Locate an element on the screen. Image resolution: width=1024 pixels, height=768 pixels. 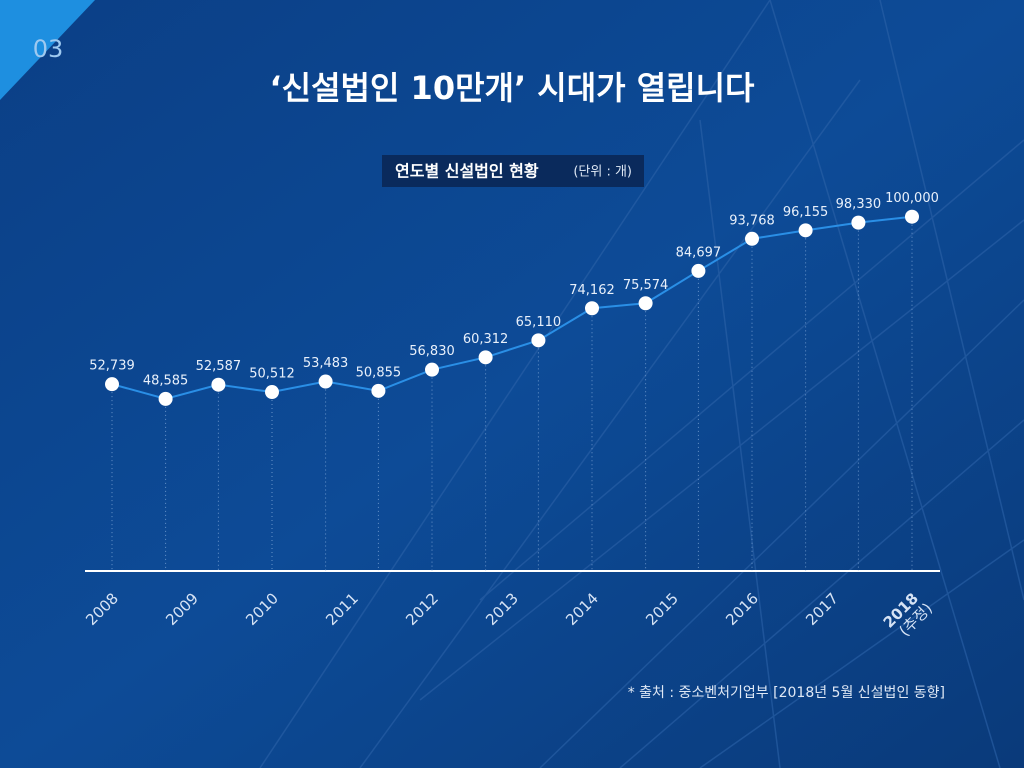
value-label: 75,574 is located at coordinates (646, 285).